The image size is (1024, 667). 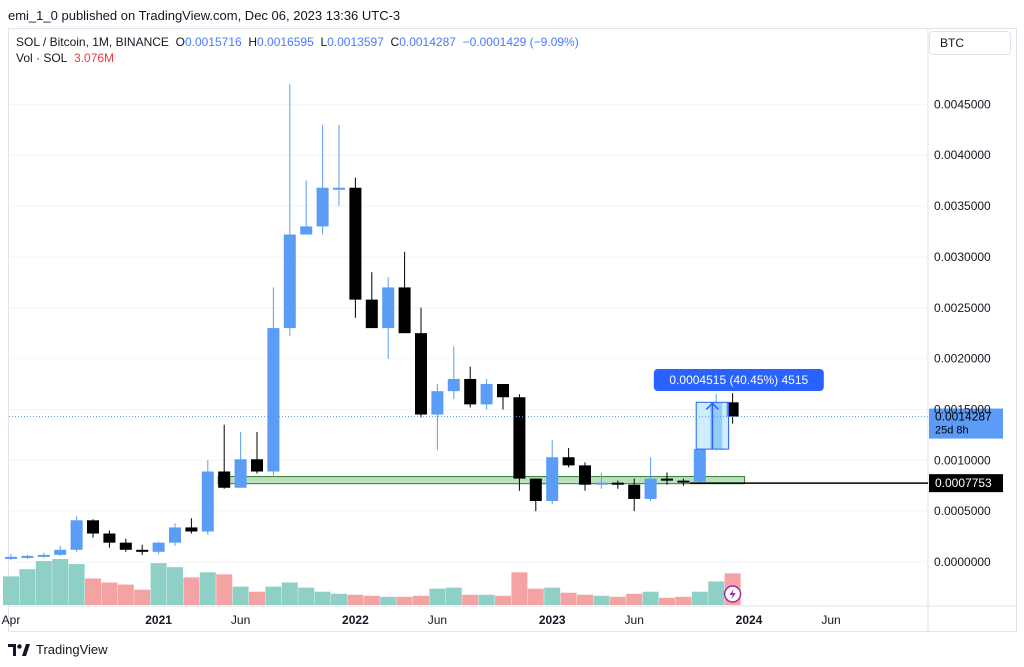 I want to click on open-value: 0.0015716, so click(x=213, y=42).